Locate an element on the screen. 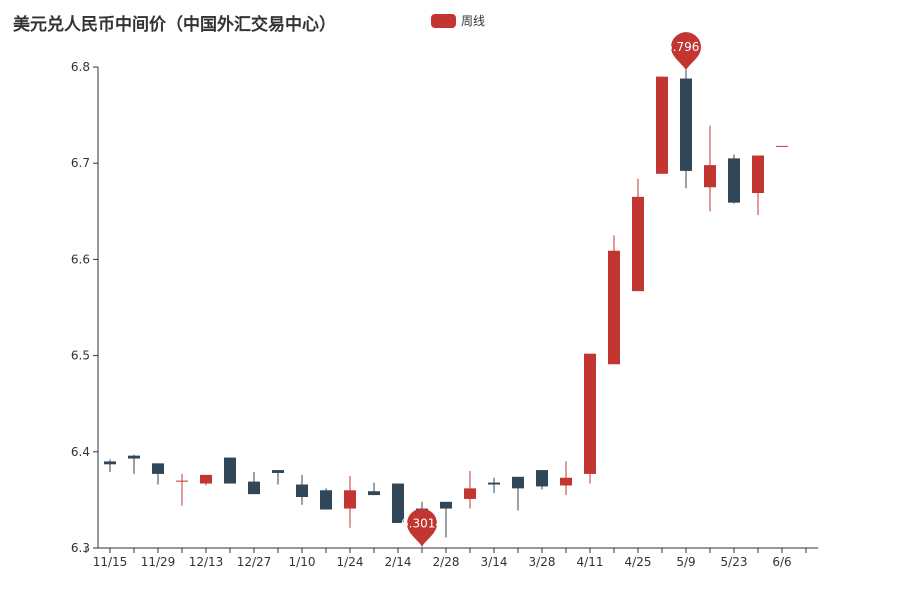 The height and width of the screenshot is (616, 908). y-tick-label: 6.6 is located at coordinates (80, 259).